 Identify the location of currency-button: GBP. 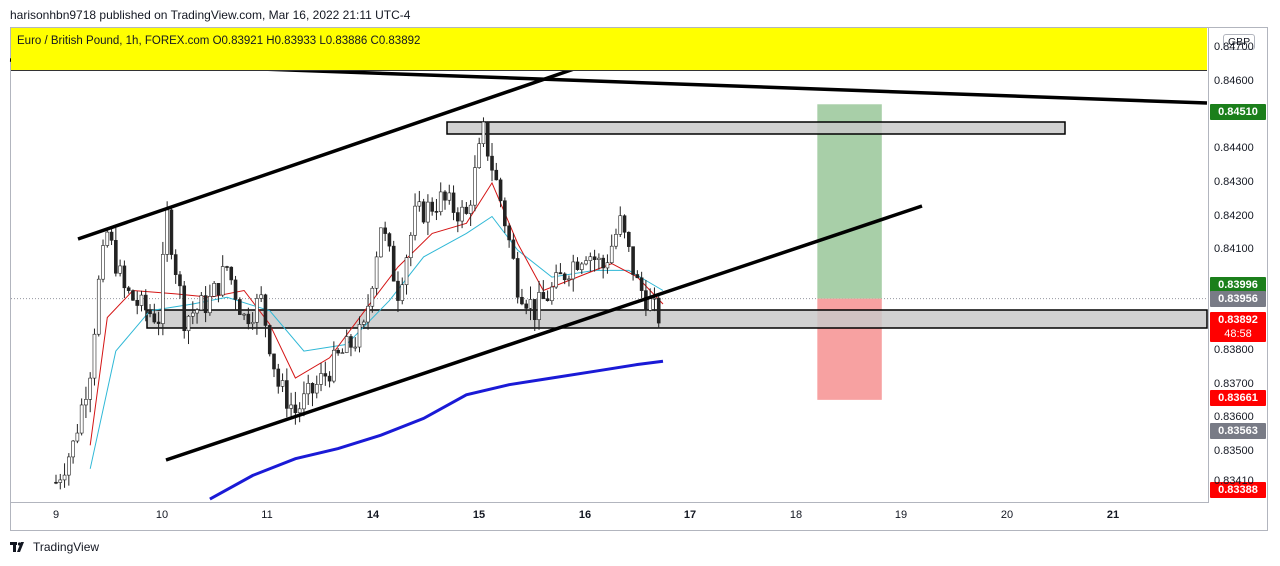
(1239, 42).